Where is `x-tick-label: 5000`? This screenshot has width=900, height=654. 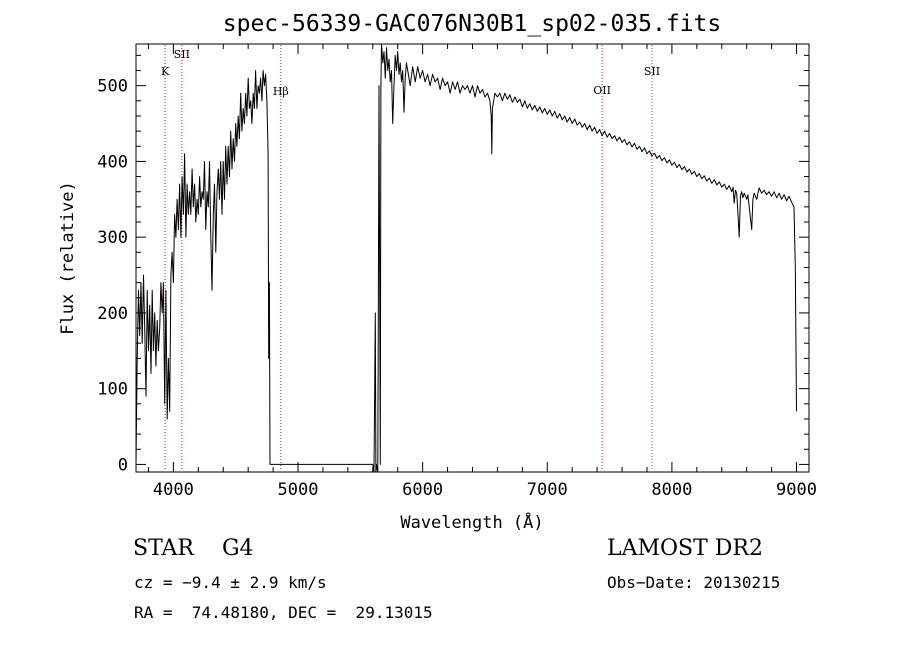 x-tick-label: 5000 is located at coordinates (298, 490).